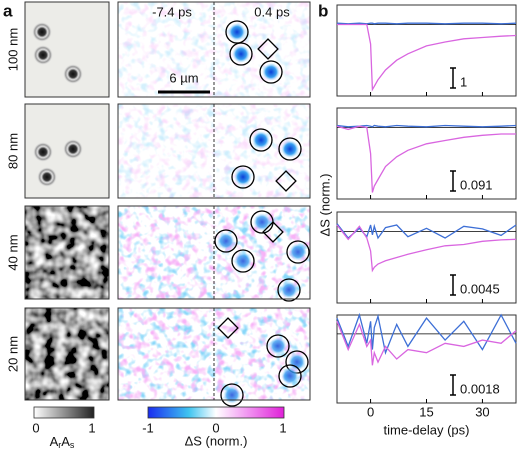  What do you see at coordinates (12, 354) in the screenshot?
I see `row-label: 20 nm` at bounding box center [12, 354].